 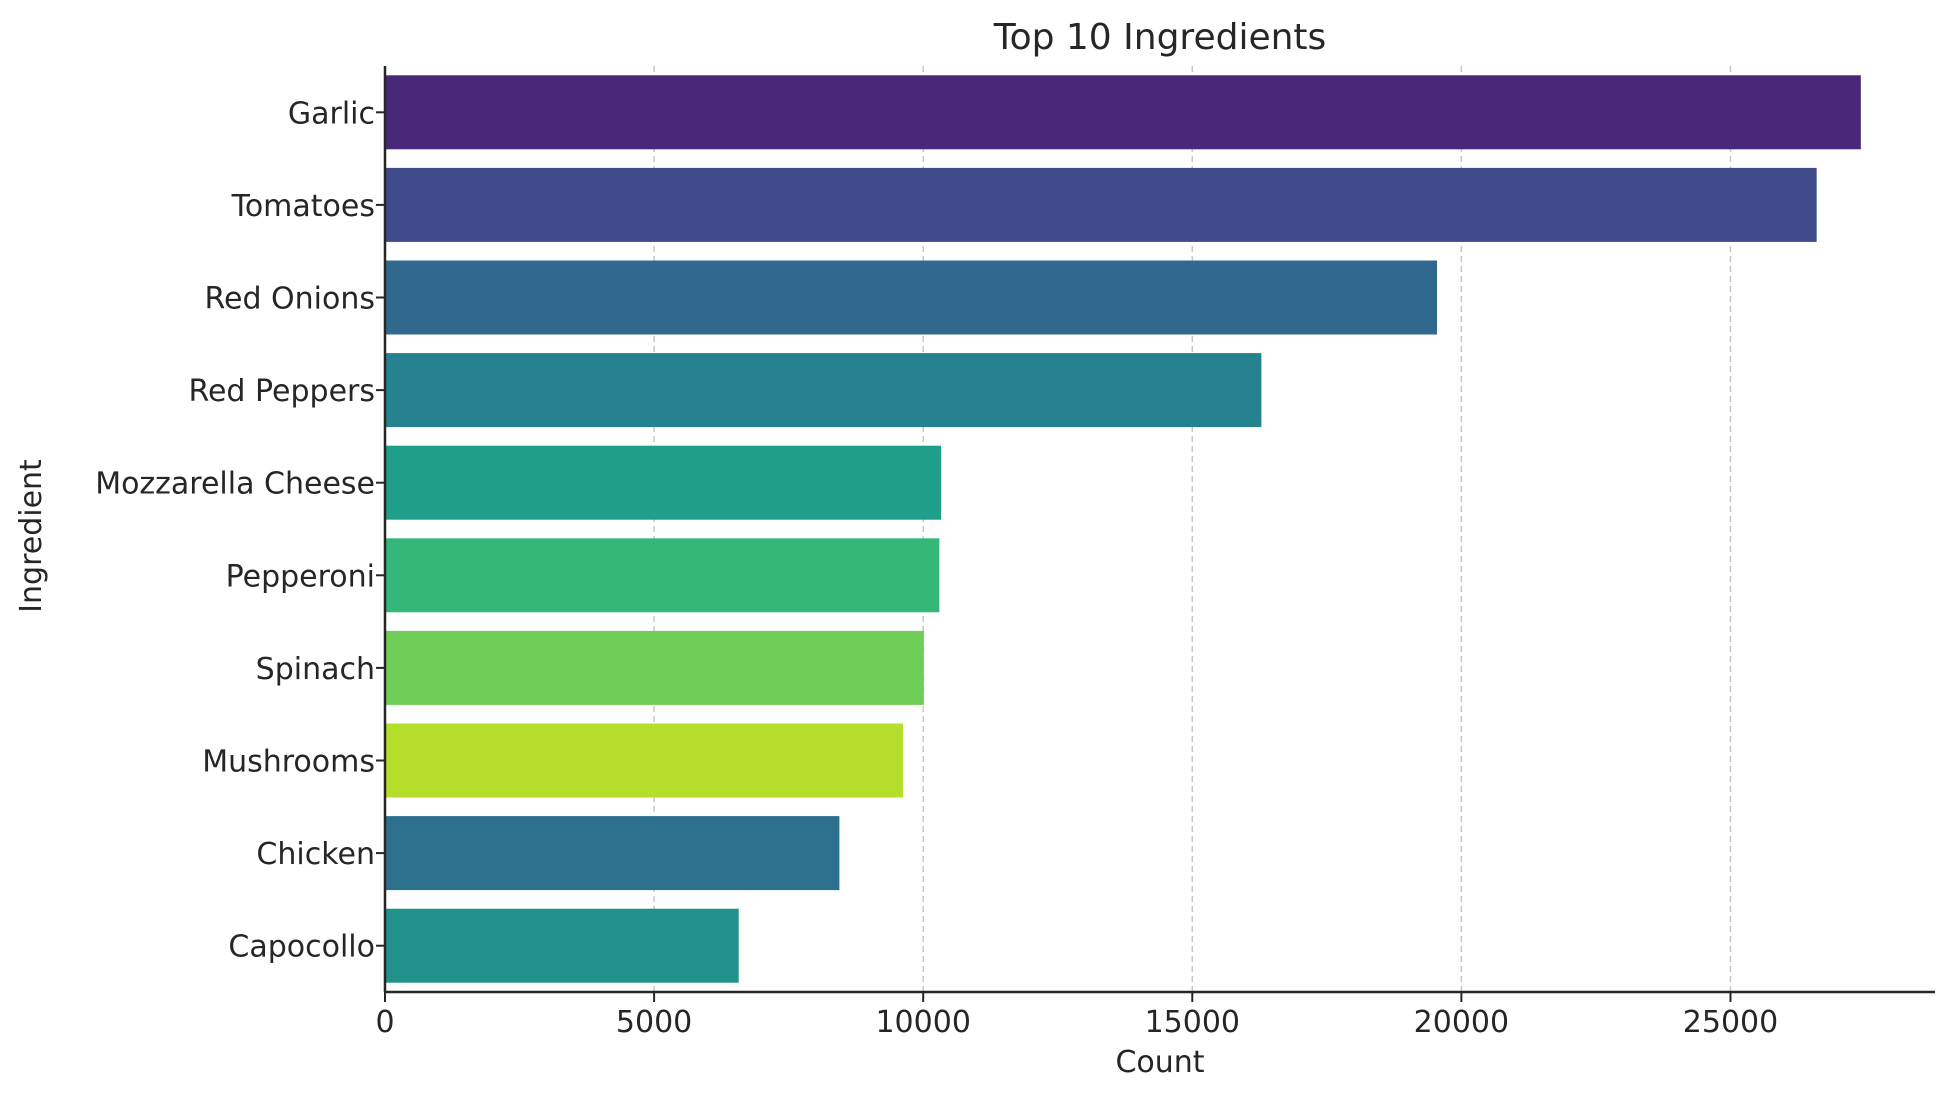 What do you see at coordinates (922, 1022) in the screenshot?
I see `x-tick-label-3: 10000` at bounding box center [922, 1022].